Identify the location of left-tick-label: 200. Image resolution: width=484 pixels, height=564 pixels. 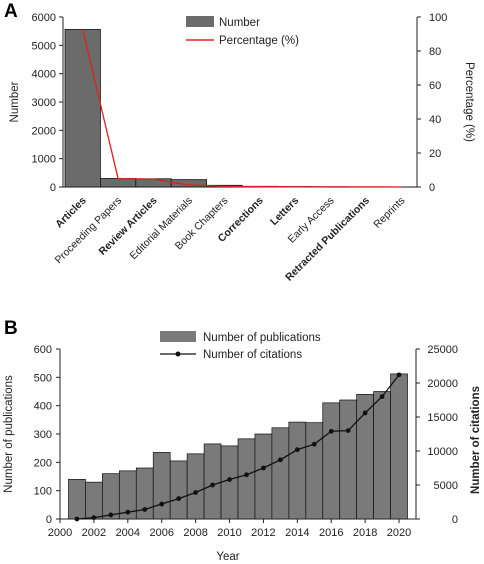
(43, 463).